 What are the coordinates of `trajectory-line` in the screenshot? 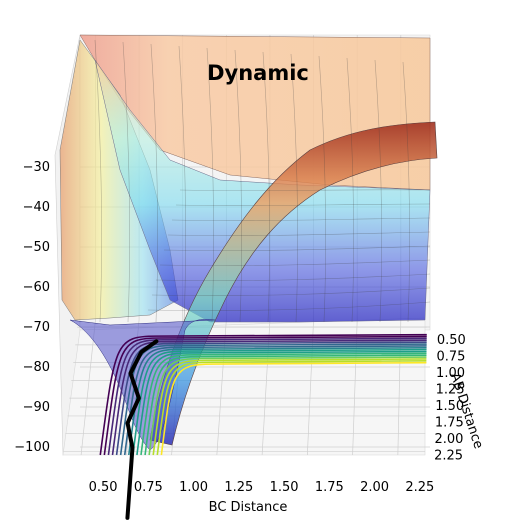 It's located at (142, 429).